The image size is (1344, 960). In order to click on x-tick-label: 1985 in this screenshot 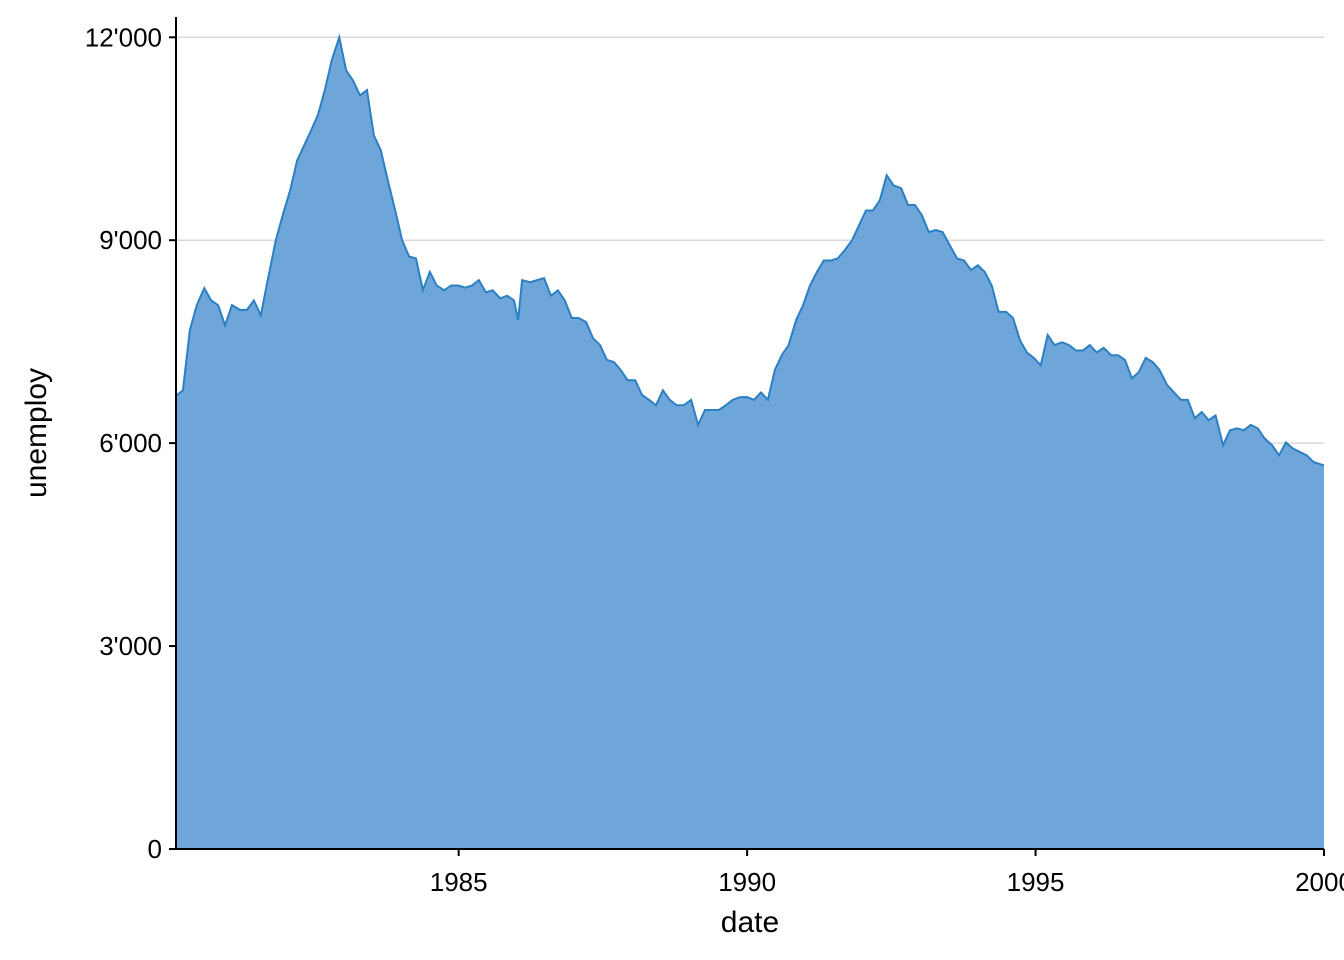, I will do `click(459, 882)`.